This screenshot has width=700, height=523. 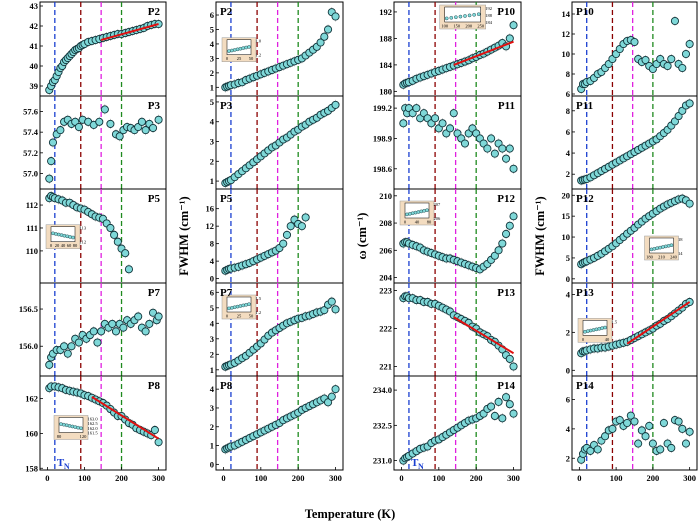 What do you see at coordinates (226, 199) in the screenshot?
I see `panel-c2-r2-title: P5` at bounding box center [226, 199].